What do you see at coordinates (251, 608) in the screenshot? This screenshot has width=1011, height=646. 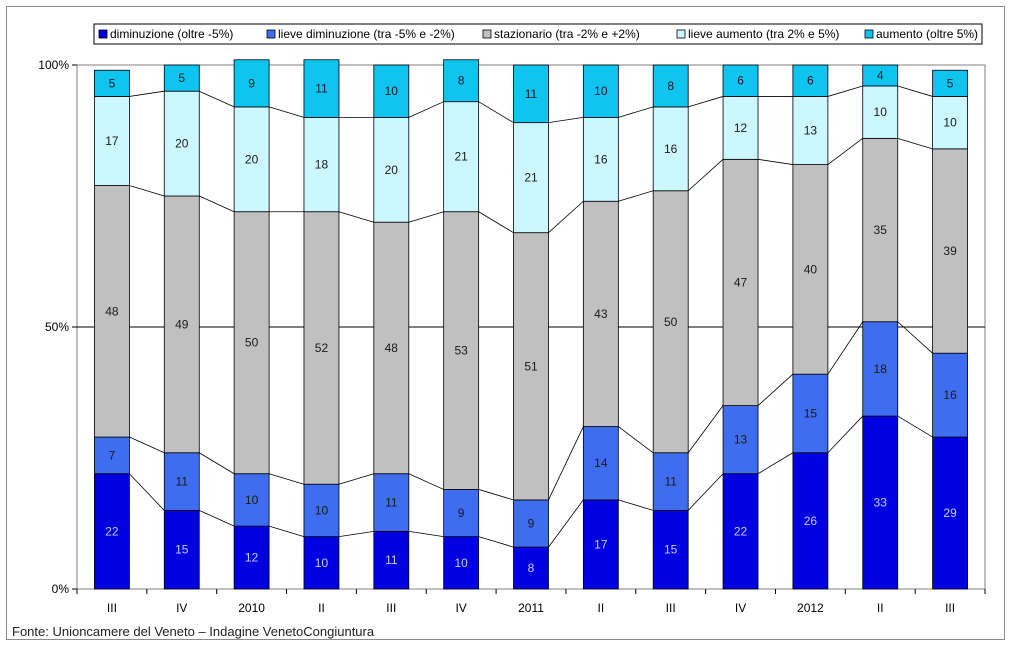 I see `x-tick-label: 2010` at bounding box center [251, 608].